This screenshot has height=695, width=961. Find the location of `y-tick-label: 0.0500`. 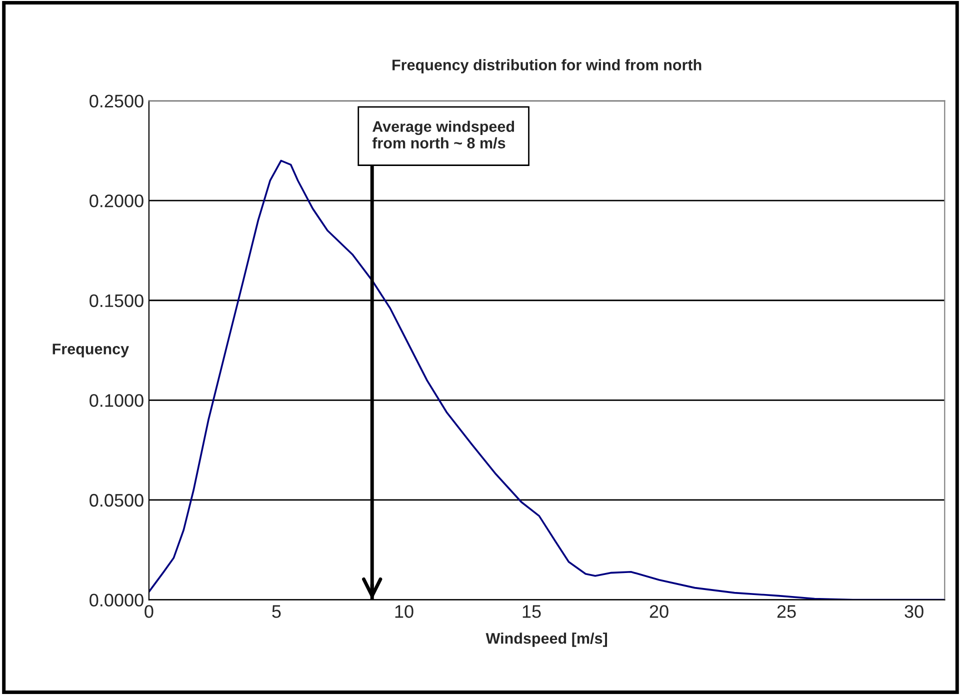

y-tick-label: 0.0500 is located at coordinates (117, 500).